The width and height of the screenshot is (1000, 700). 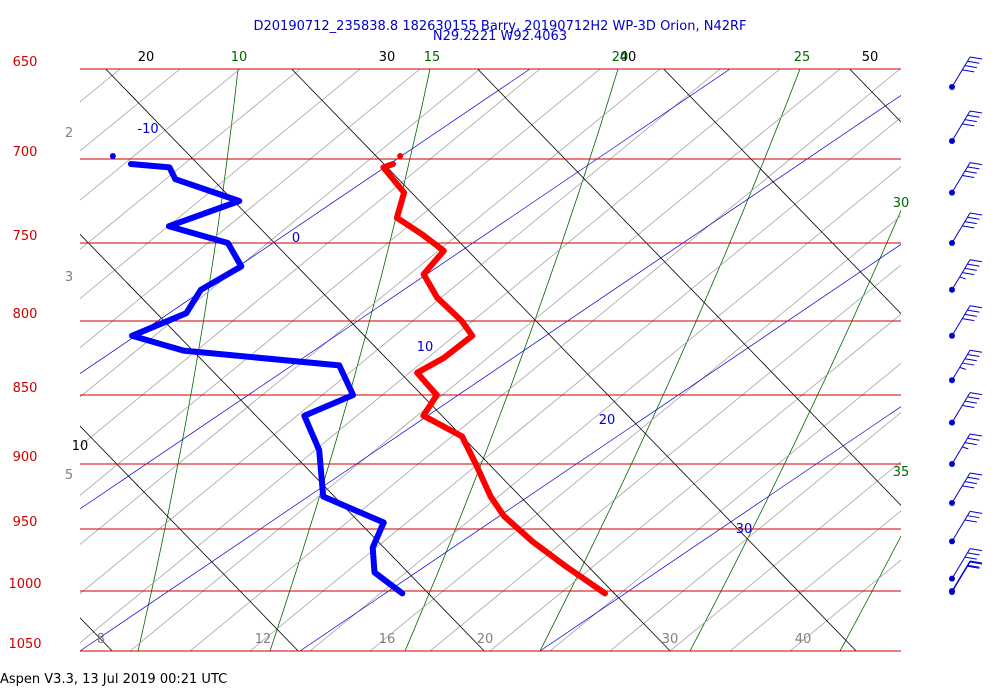 What do you see at coordinates (146, 57) in the screenshot?
I see `isotherm-label-20: 20` at bounding box center [146, 57].